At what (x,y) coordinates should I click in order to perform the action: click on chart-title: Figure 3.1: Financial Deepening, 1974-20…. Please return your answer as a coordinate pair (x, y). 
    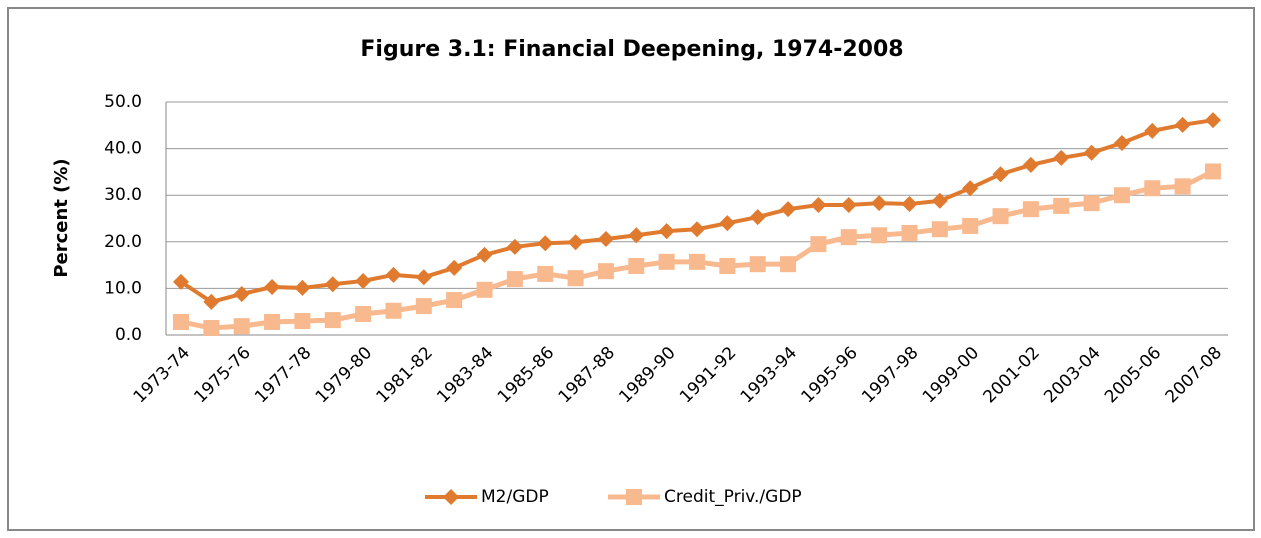
    Looking at the image, I should click on (631, 49).